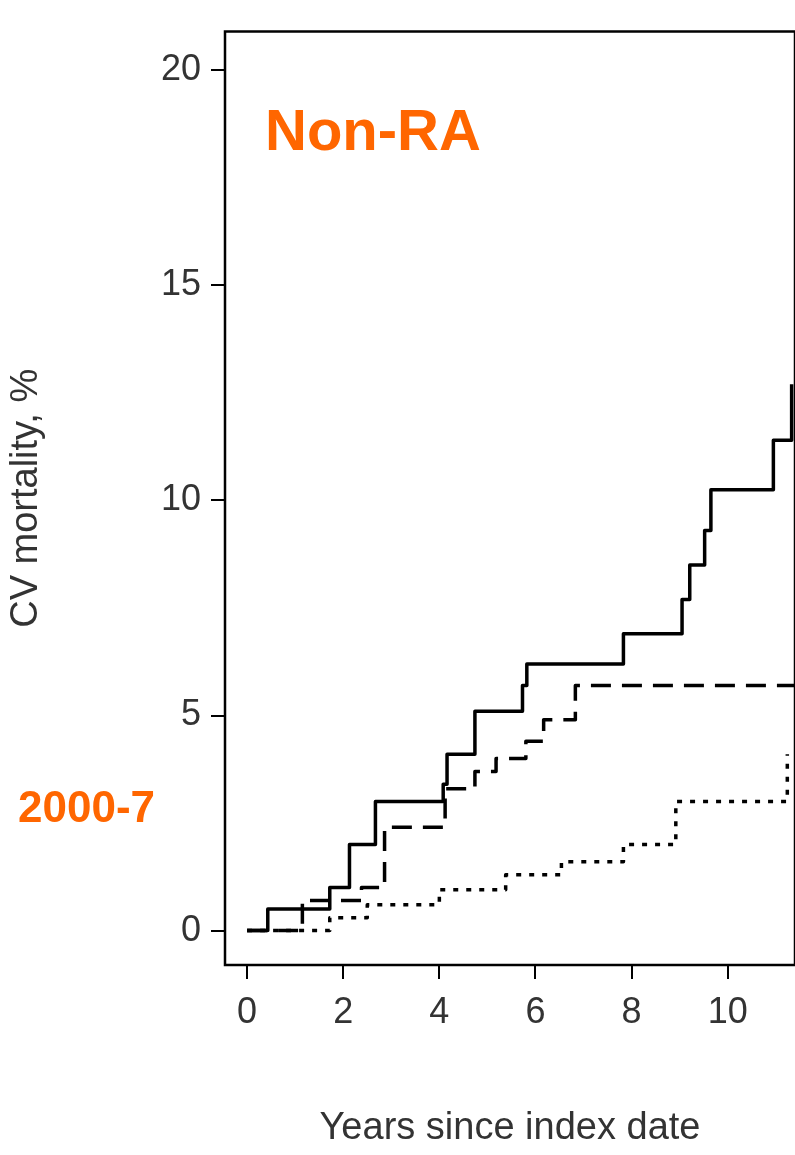 The height and width of the screenshot is (1155, 795). I want to click on y-tick-label: 10, so click(180, 498).